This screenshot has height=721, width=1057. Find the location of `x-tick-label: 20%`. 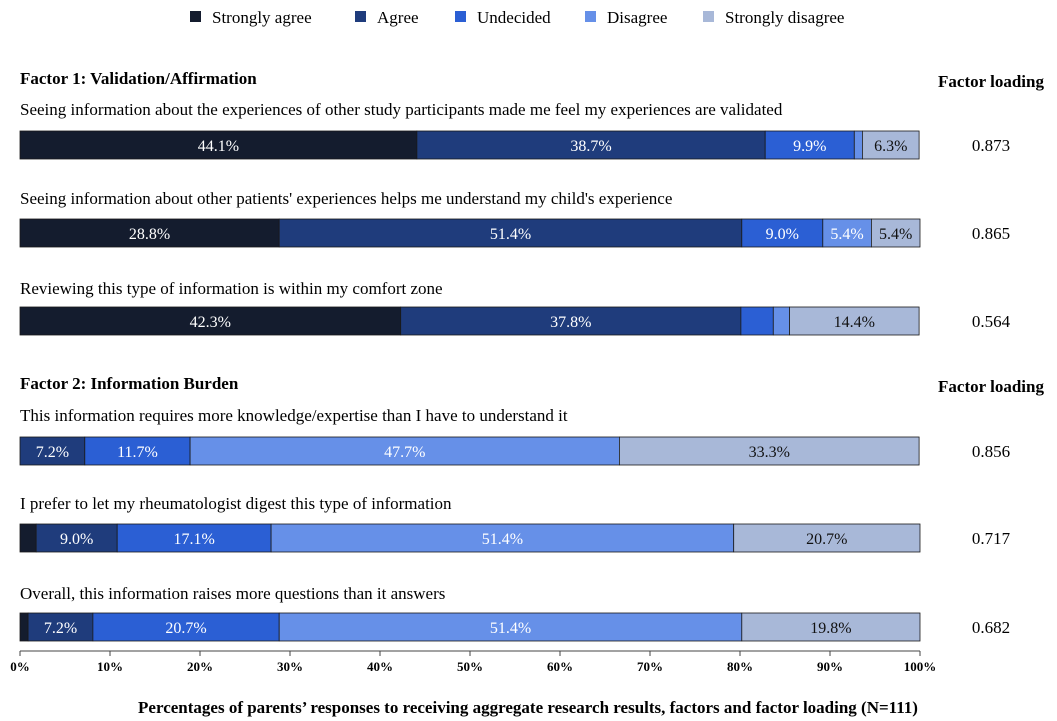

x-tick-label: 20% is located at coordinates (200, 666).